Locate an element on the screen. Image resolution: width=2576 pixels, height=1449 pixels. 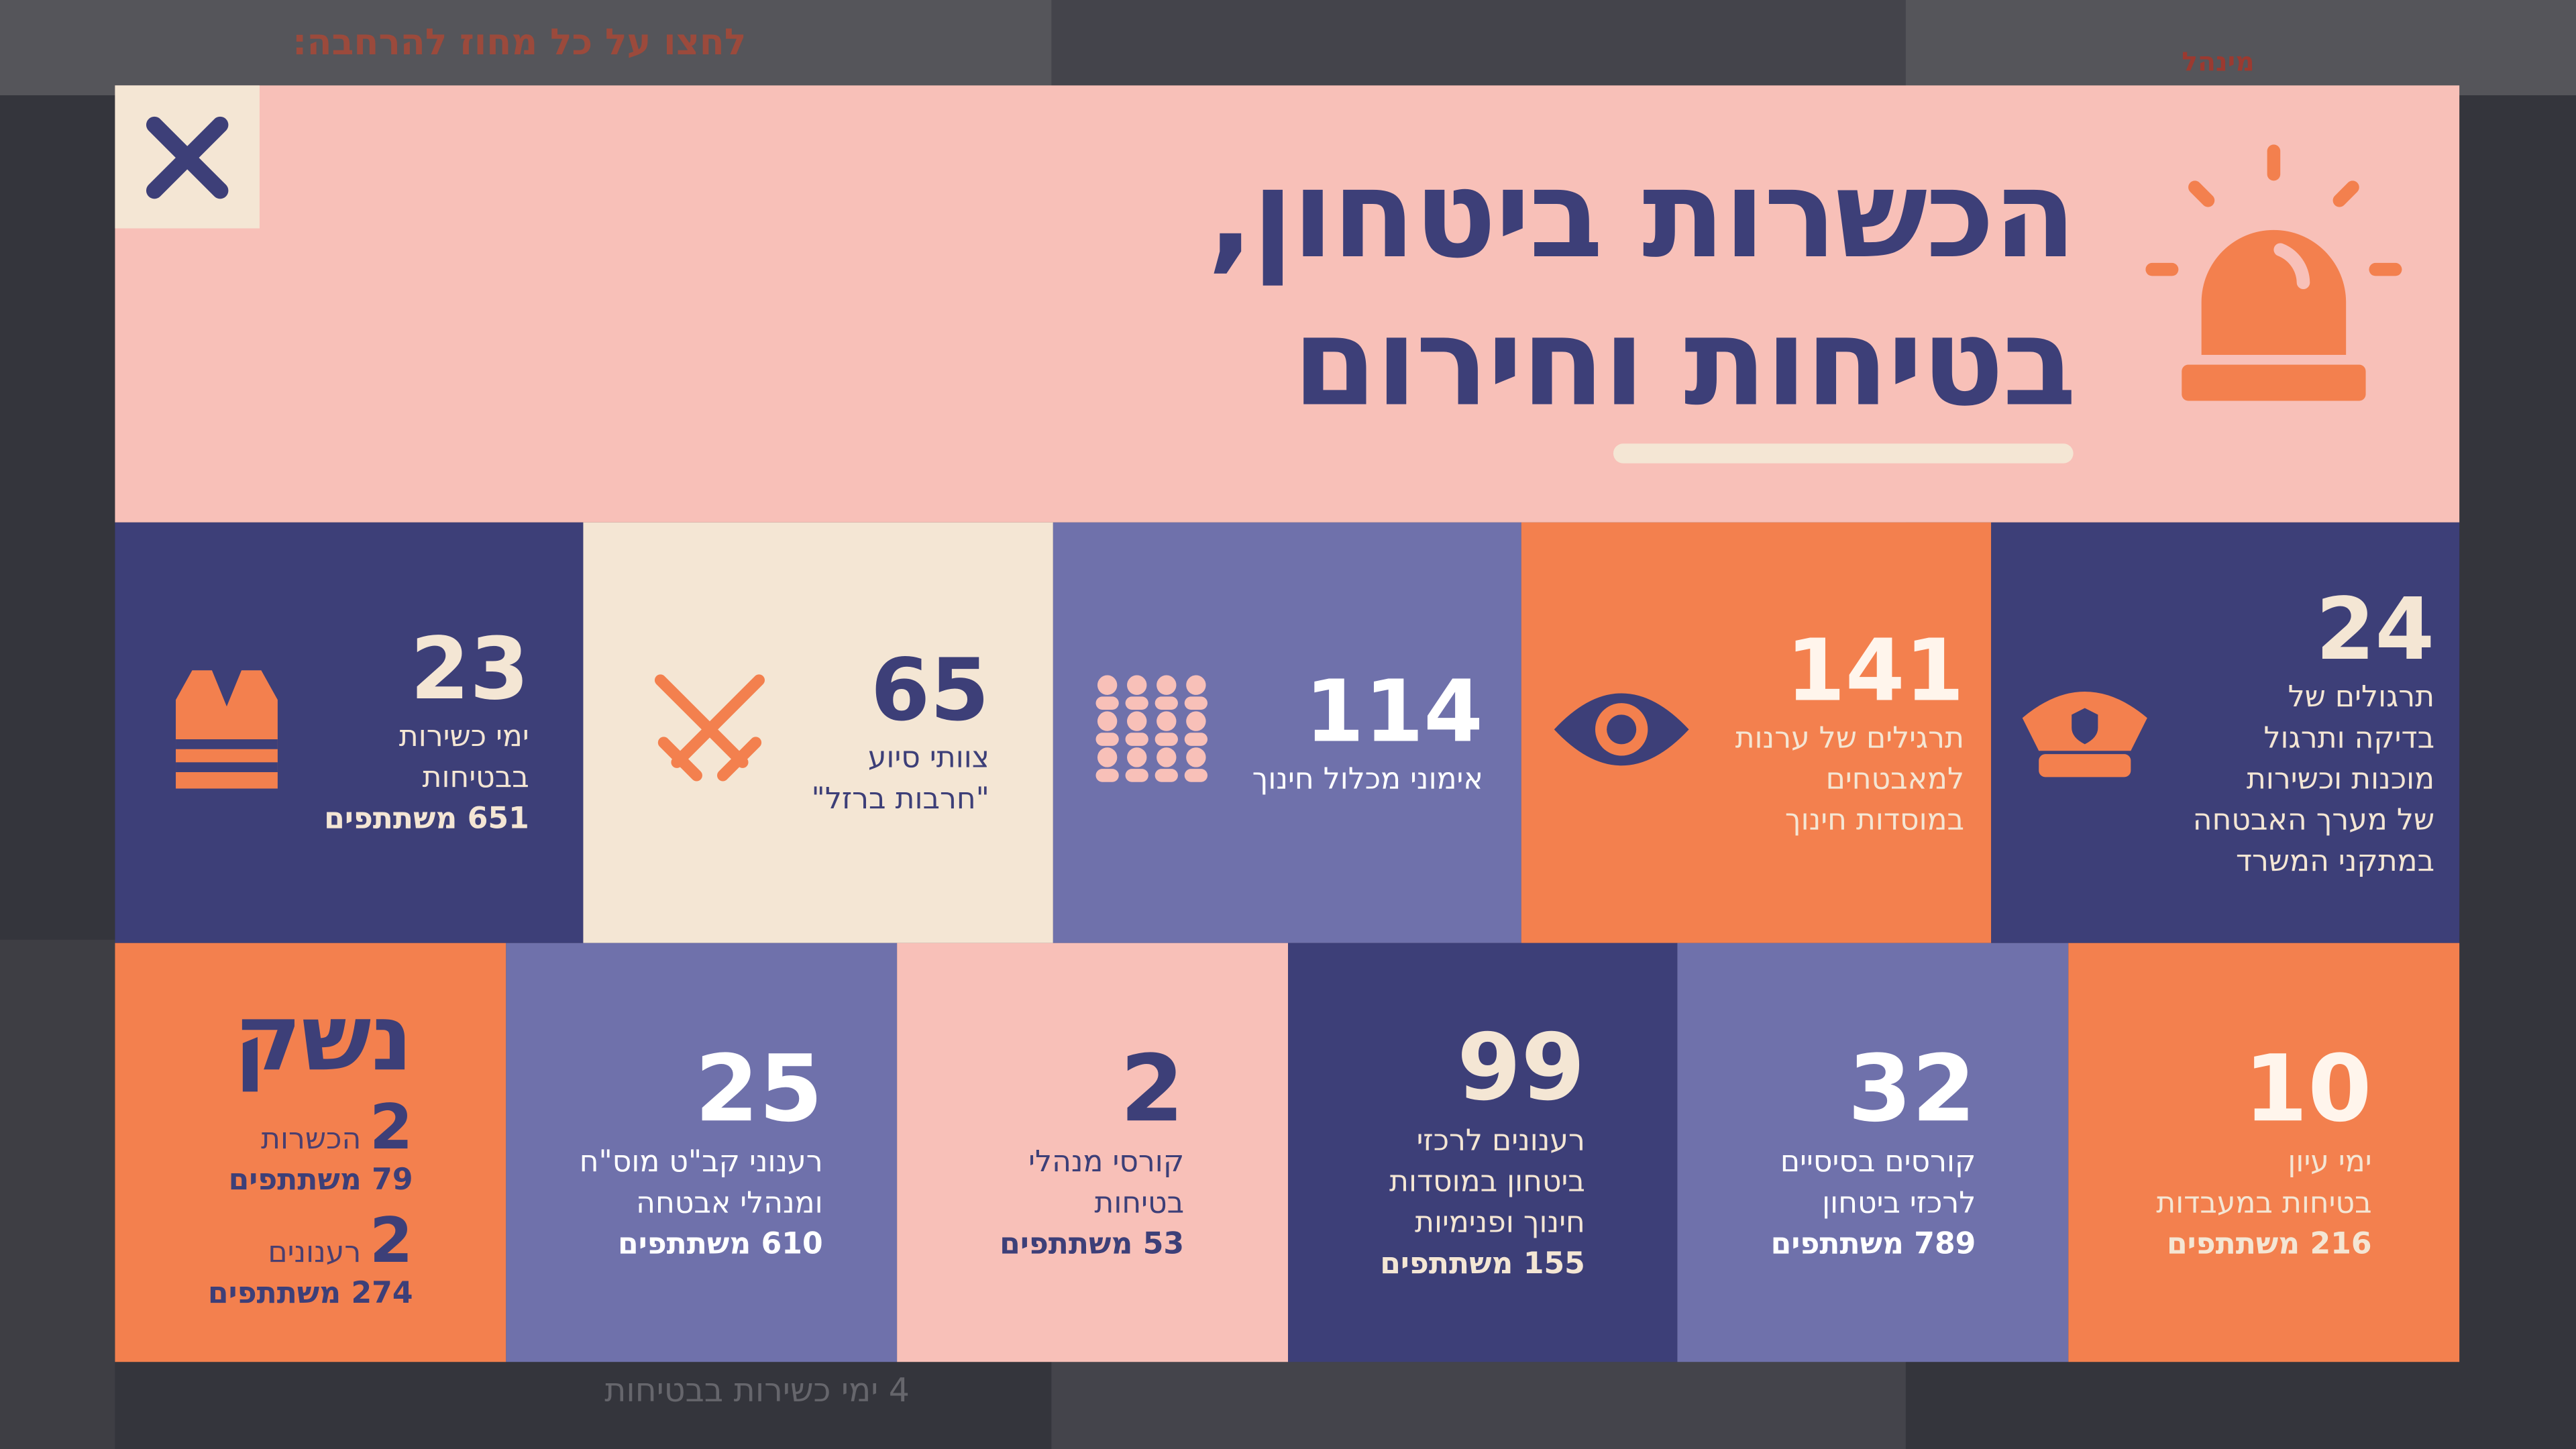
stat-number: 25 is located at coordinates (758, 1089).